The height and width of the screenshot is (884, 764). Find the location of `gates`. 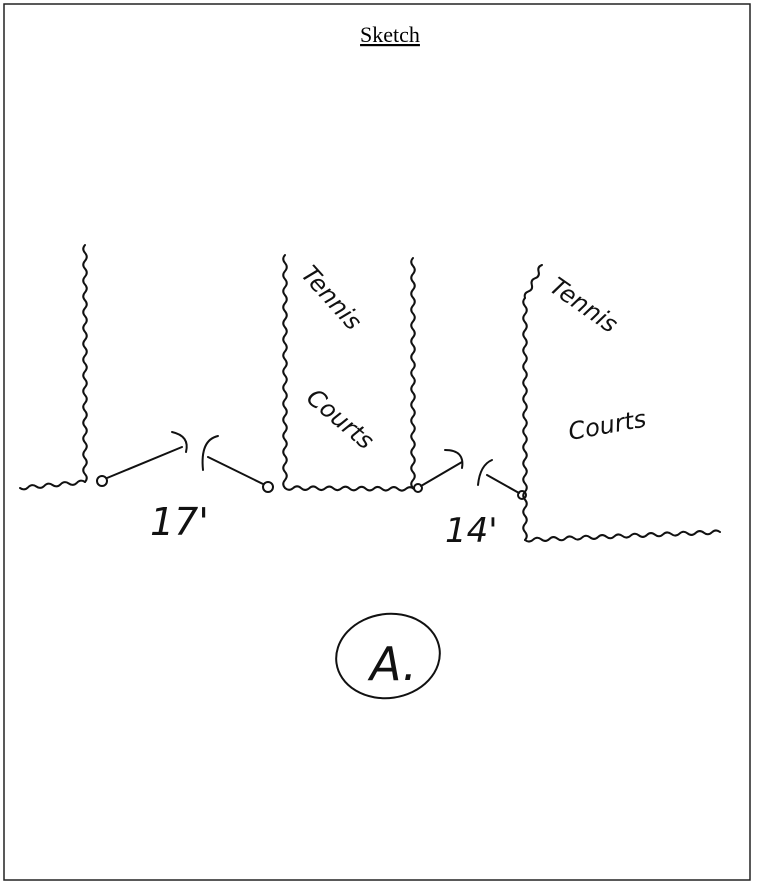

gates is located at coordinates (311, 465).